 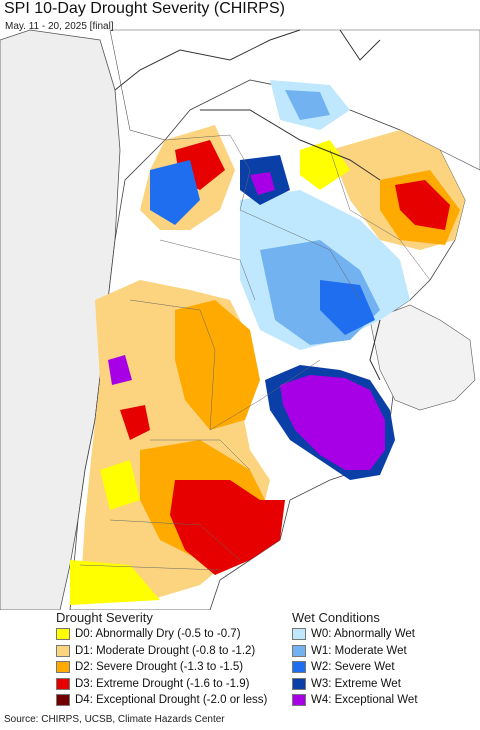 I want to click on wet-legend-item: W4: Exceptional Wet, so click(x=355, y=700).